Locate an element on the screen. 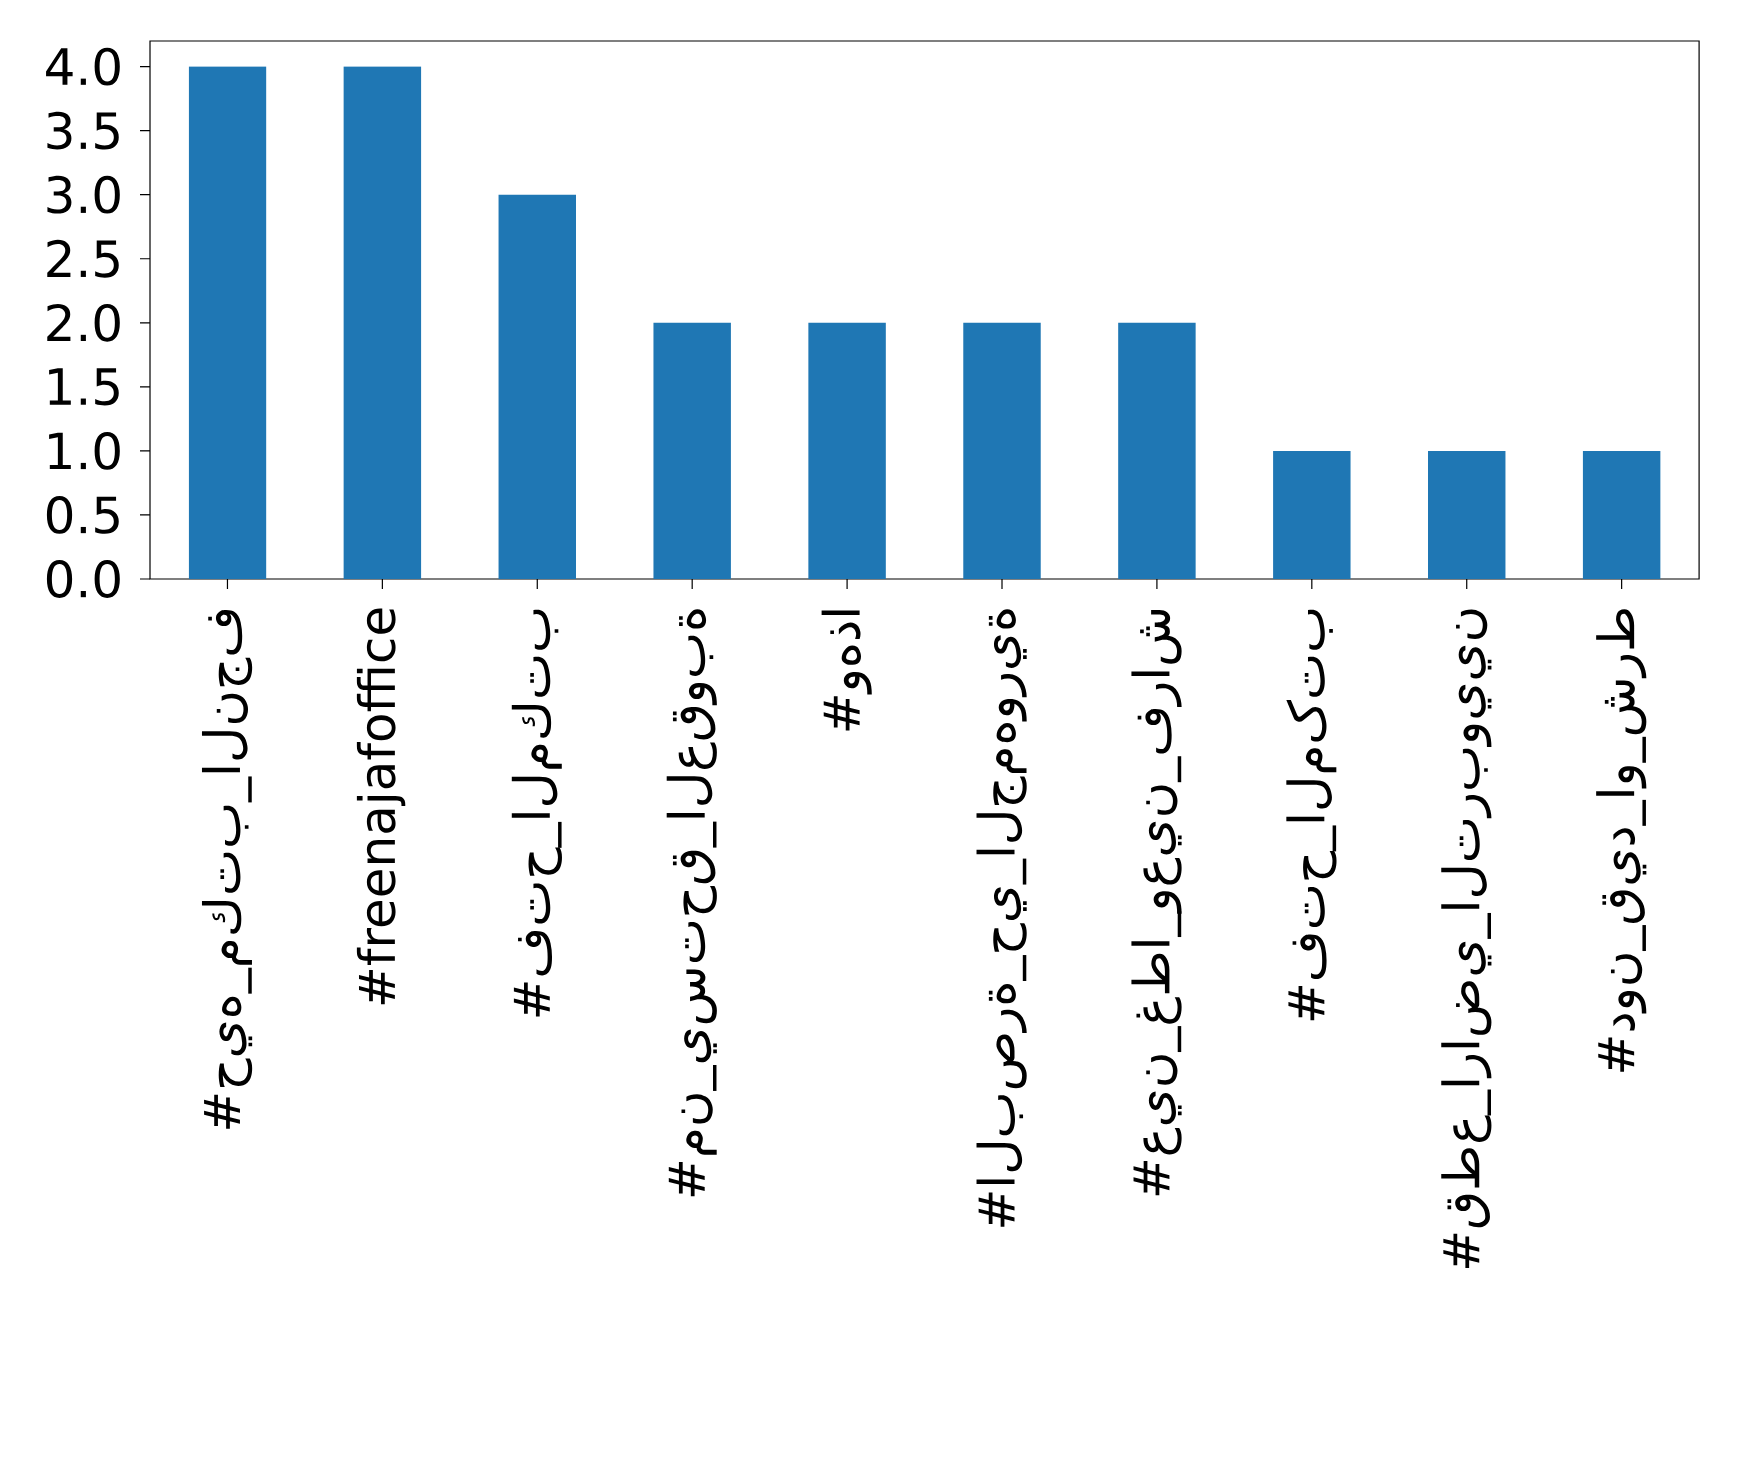 The image size is (1739, 1461). y-tick-label: 0.0 is located at coordinates (83, 579).